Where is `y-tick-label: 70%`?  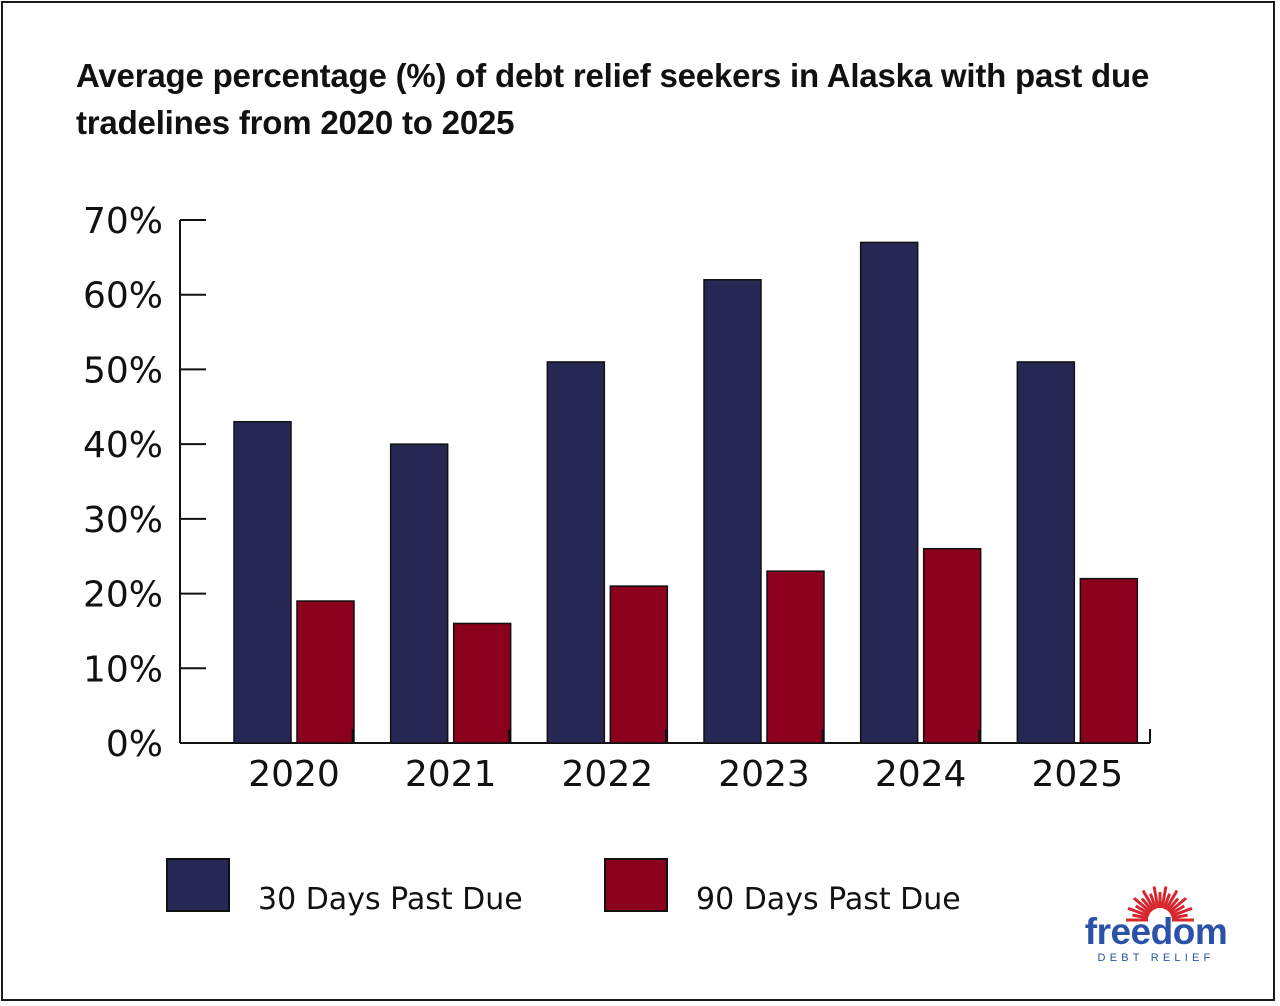
y-tick-label: 70% is located at coordinates (123, 221).